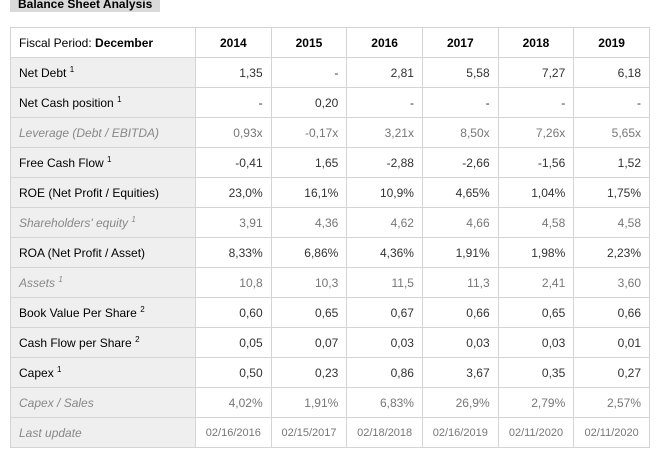  What do you see at coordinates (43, 73) in the screenshot?
I see `row-label: Net Debt` at bounding box center [43, 73].